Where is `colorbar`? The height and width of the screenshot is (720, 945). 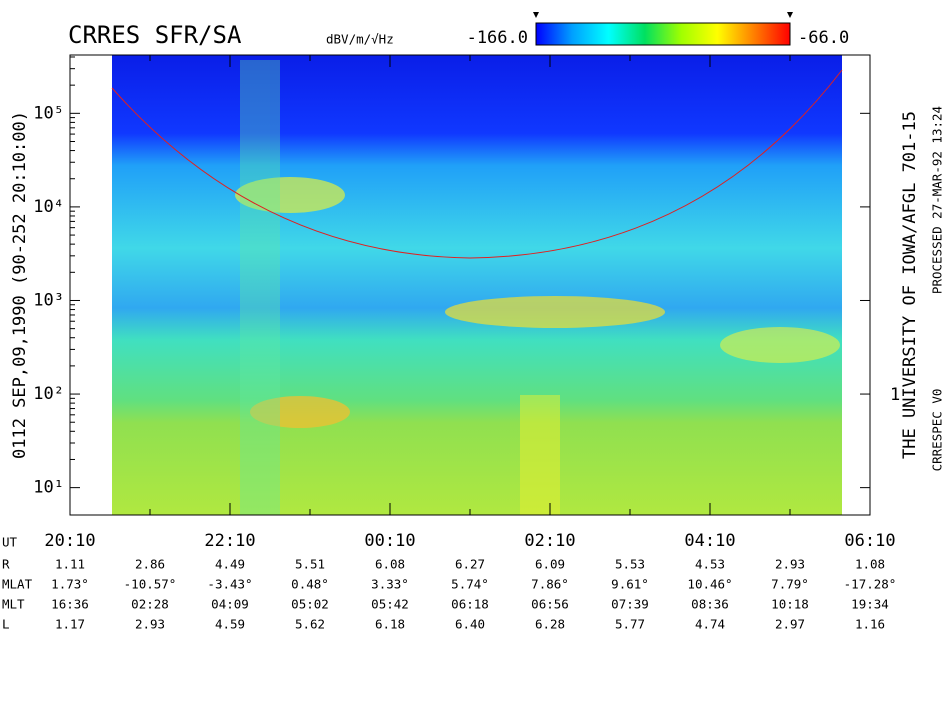 colorbar is located at coordinates (663, 34).